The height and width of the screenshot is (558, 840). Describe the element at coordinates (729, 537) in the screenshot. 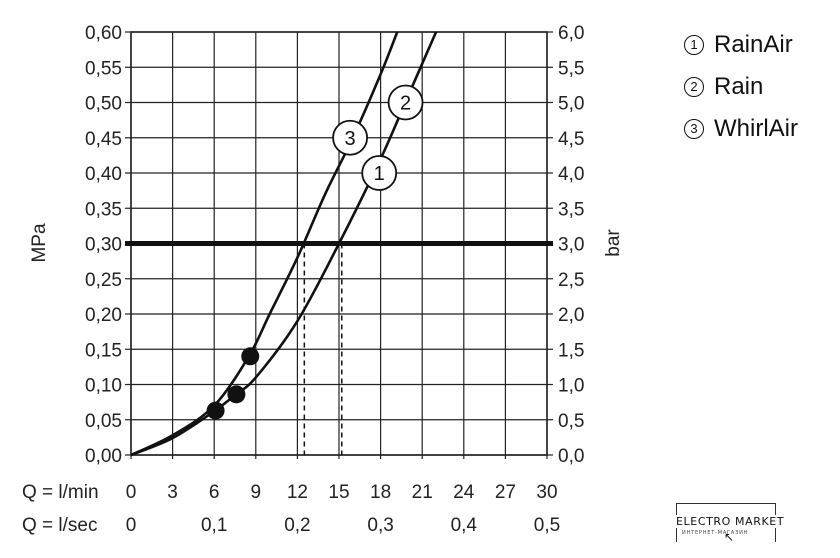

I see `cursor-icon: ↖` at that location.